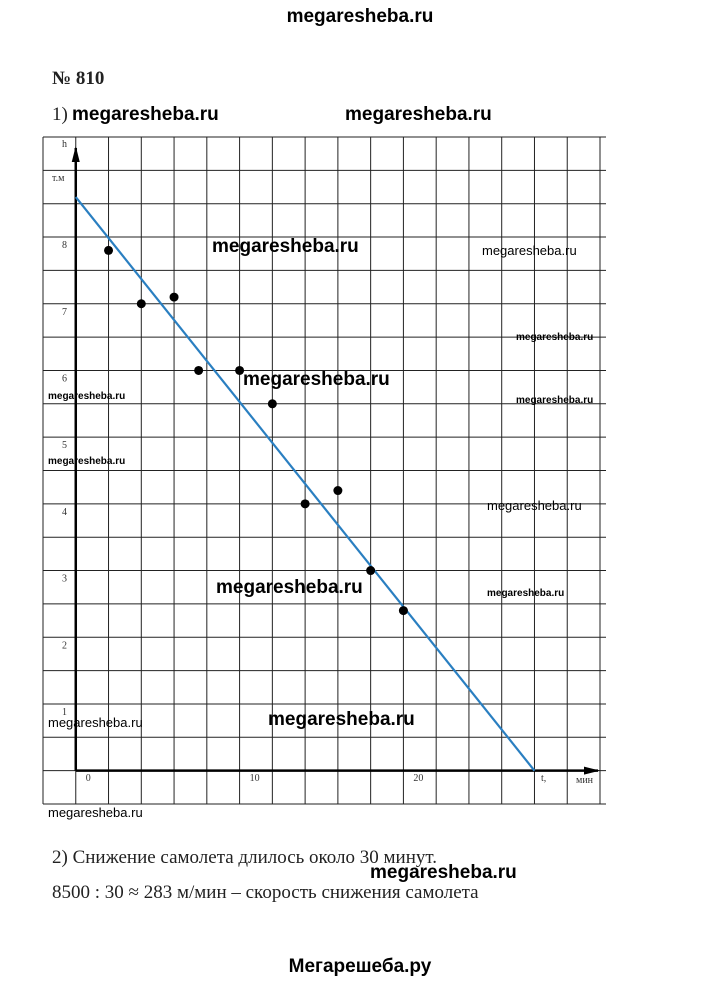 The height and width of the screenshot is (983, 720). I want to click on part-label: 1), so click(60, 114).